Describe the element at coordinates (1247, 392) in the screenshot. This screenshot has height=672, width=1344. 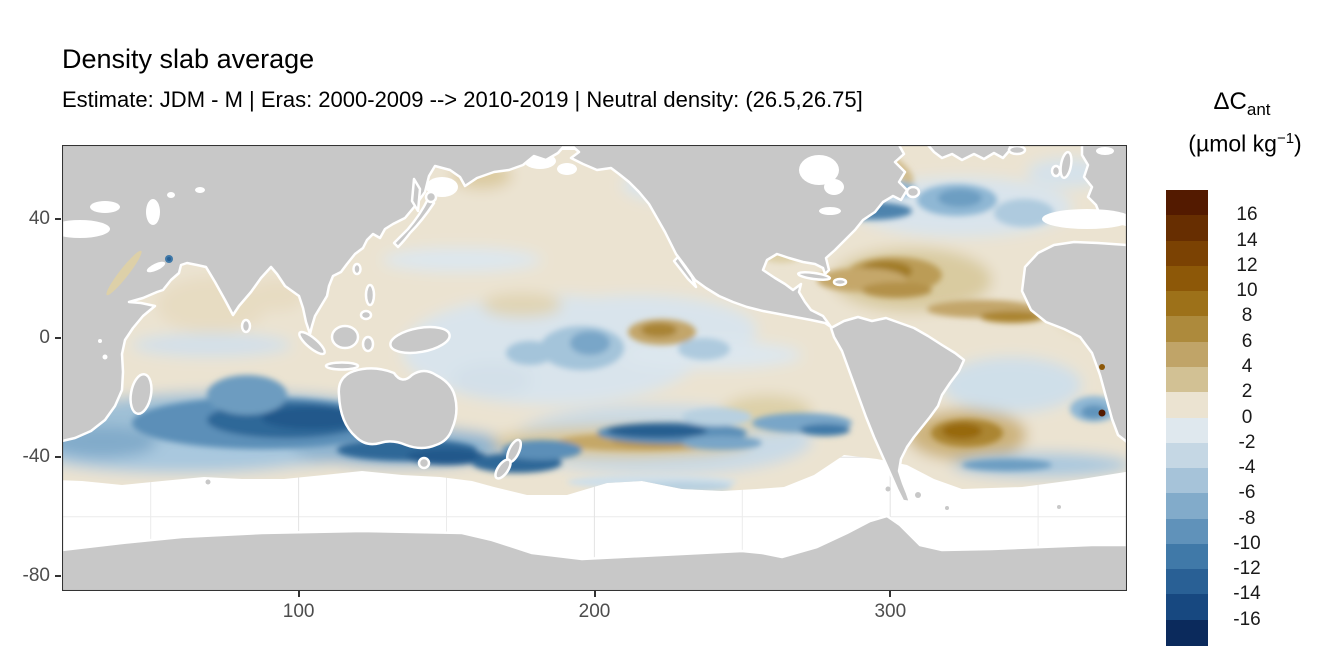
I see `legend-tick-label: 2` at that location.